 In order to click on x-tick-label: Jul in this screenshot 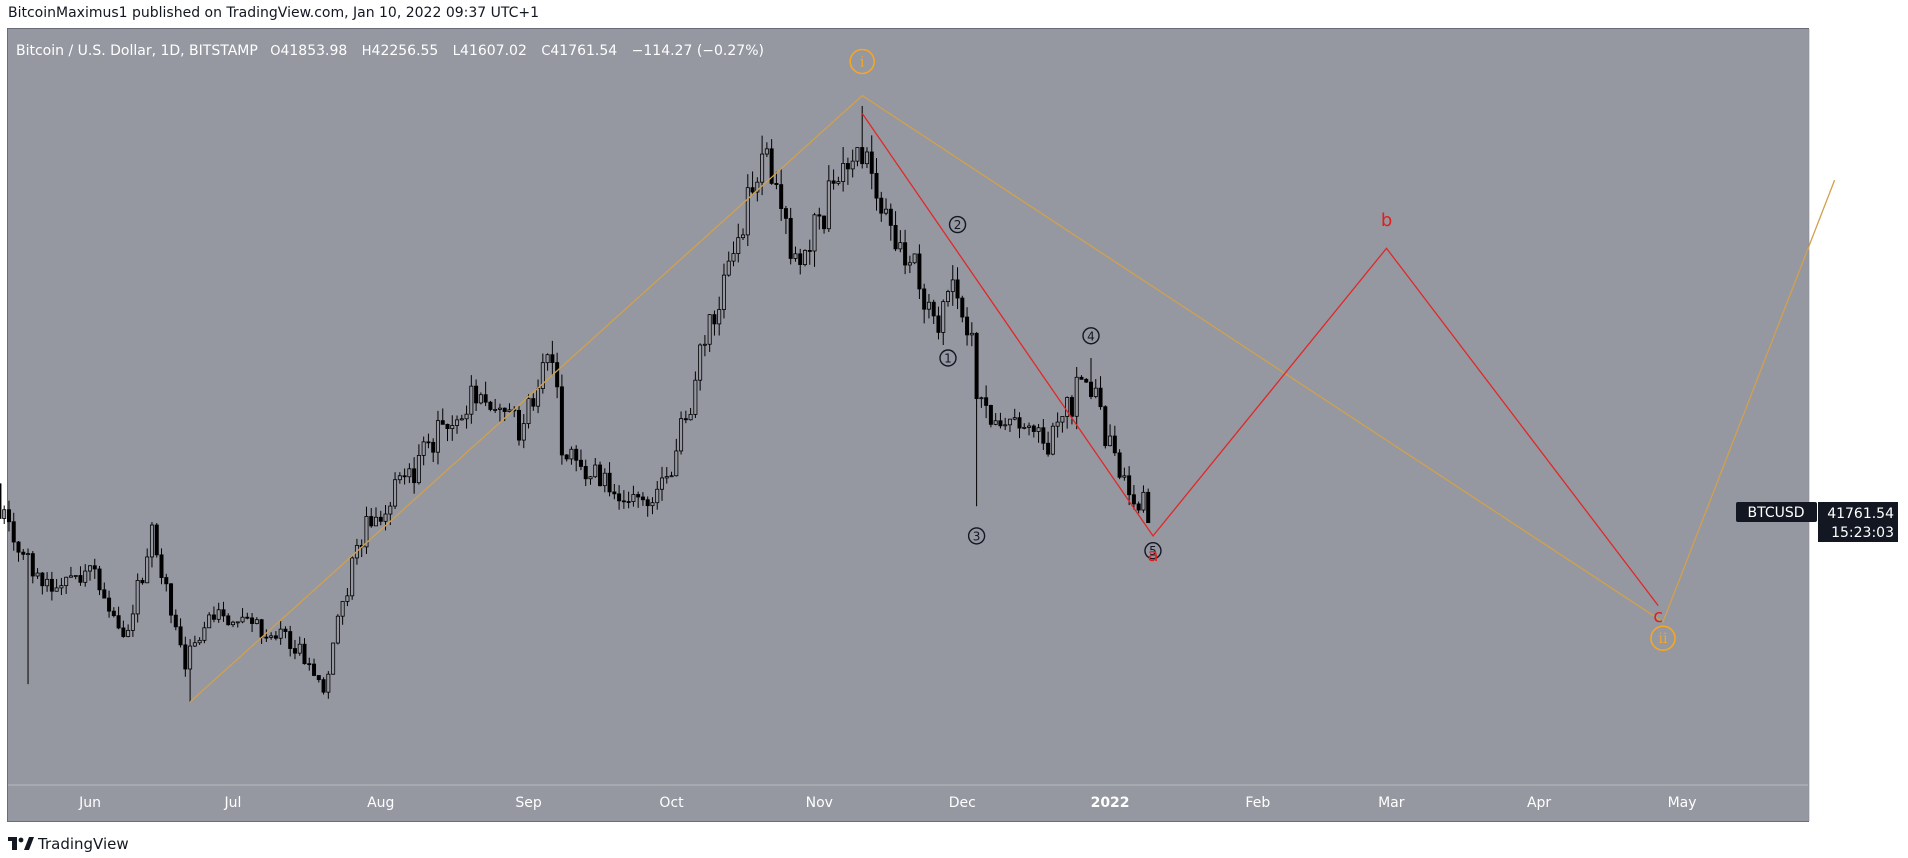, I will do `click(233, 803)`.